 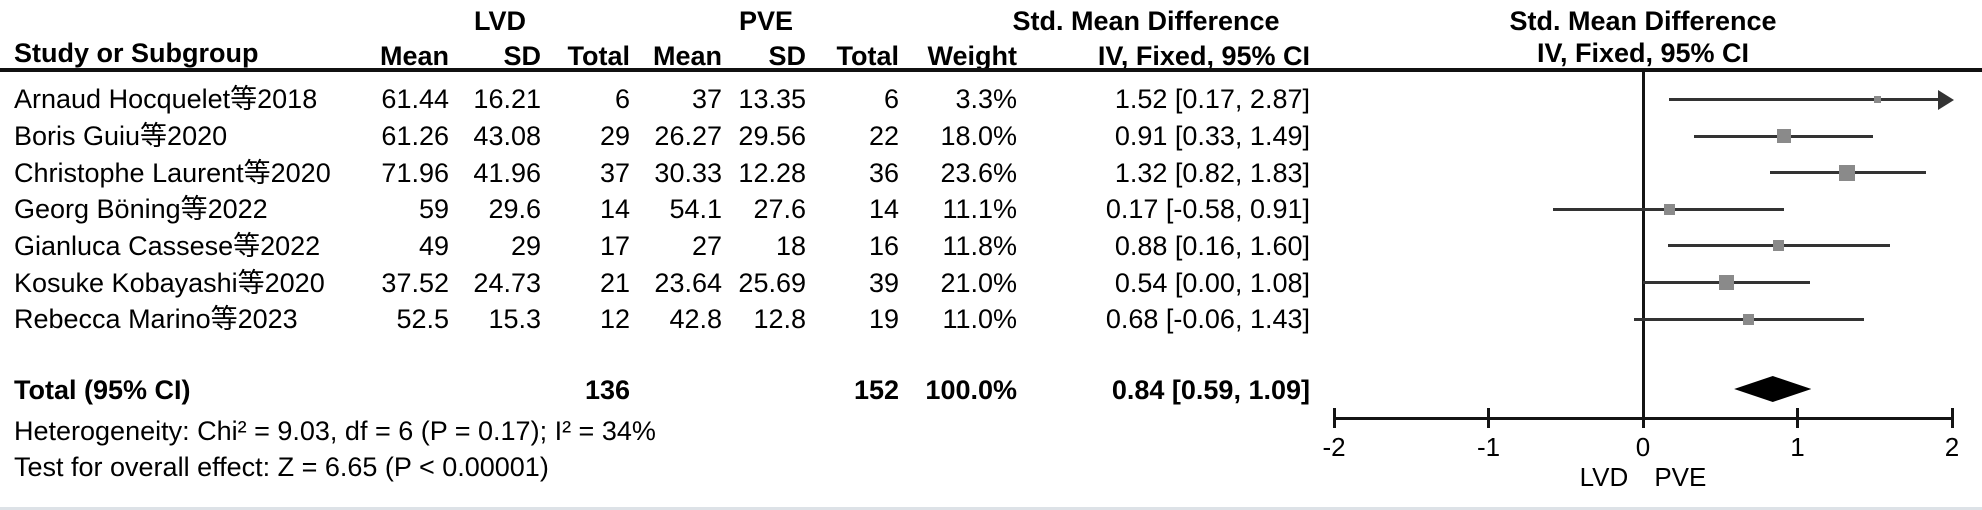 What do you see at coordinates (688, 136) in the screenshot?
I see `pve-mean: 26.27` at bounding box center [688, 136].